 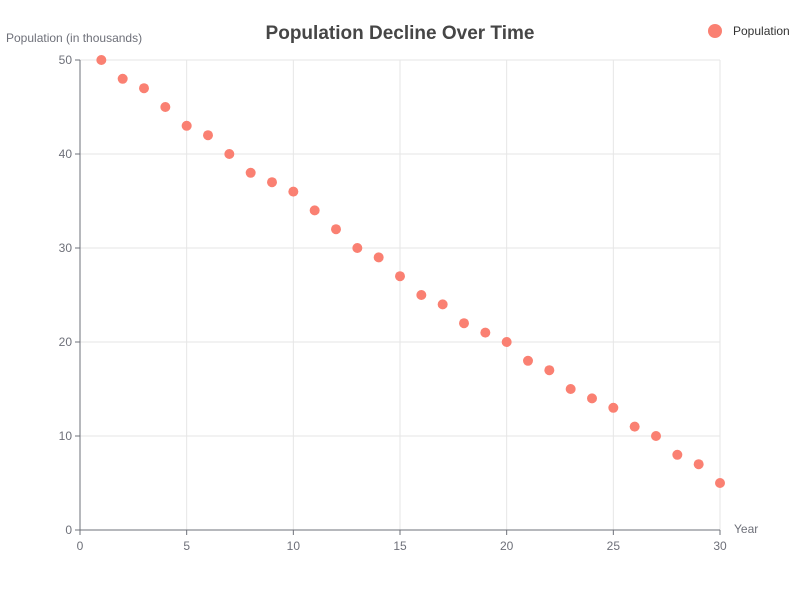 I want to click on y-axis-label: Population (in thousands), so click(x=74, y=38).